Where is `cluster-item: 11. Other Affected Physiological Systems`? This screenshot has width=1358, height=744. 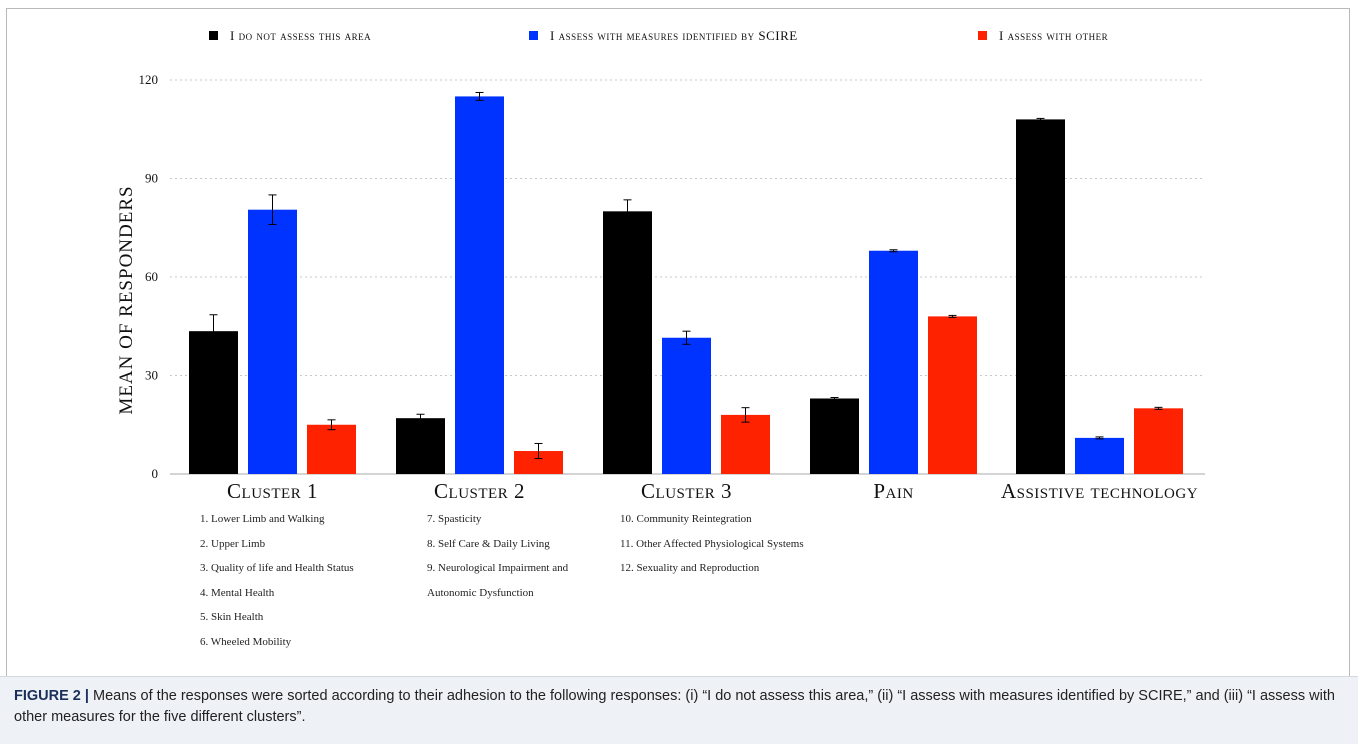
cluster-item: 11. Other Affected Physiological Systems is located at coordinates (712, 543).